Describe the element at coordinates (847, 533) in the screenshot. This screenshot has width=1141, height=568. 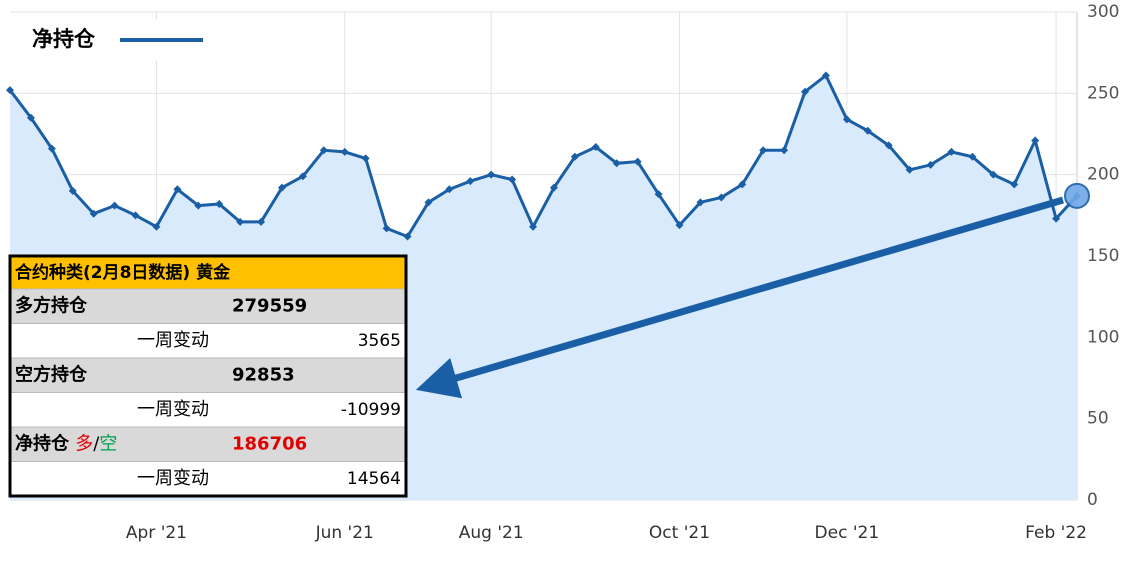
I see `x-tick-label: Dec '21` at that location.